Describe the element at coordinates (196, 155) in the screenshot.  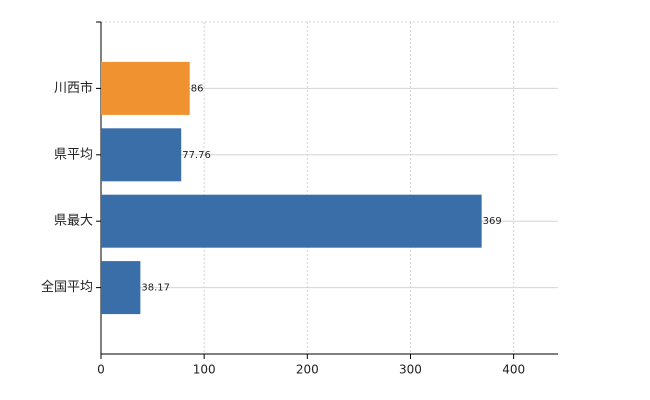
I see `value-label: 77.76` at that location.